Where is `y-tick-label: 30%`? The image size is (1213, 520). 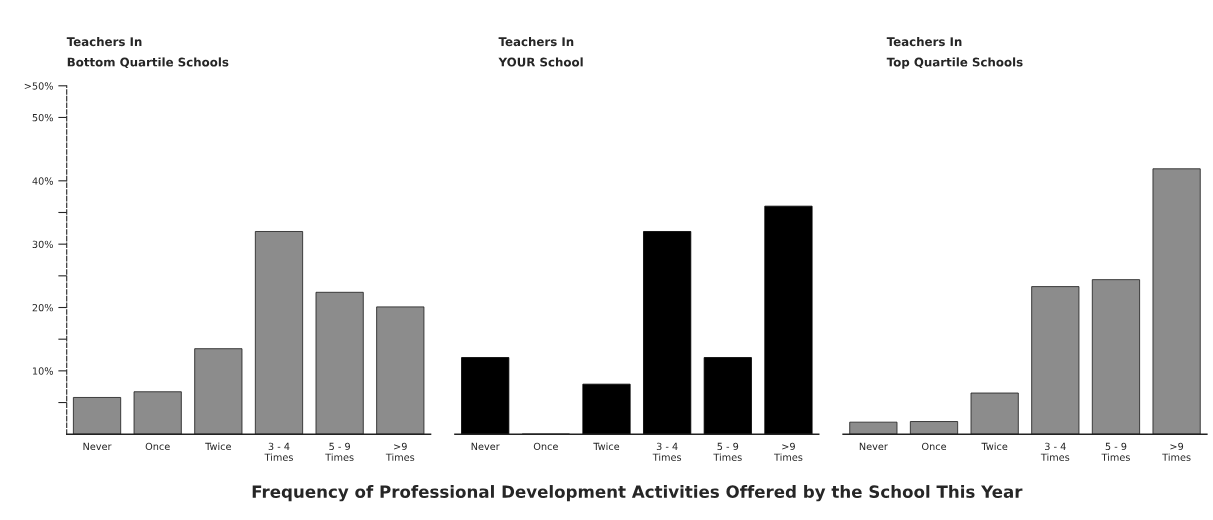
y-tick-label: 30% is located at coordinates (42, 244).